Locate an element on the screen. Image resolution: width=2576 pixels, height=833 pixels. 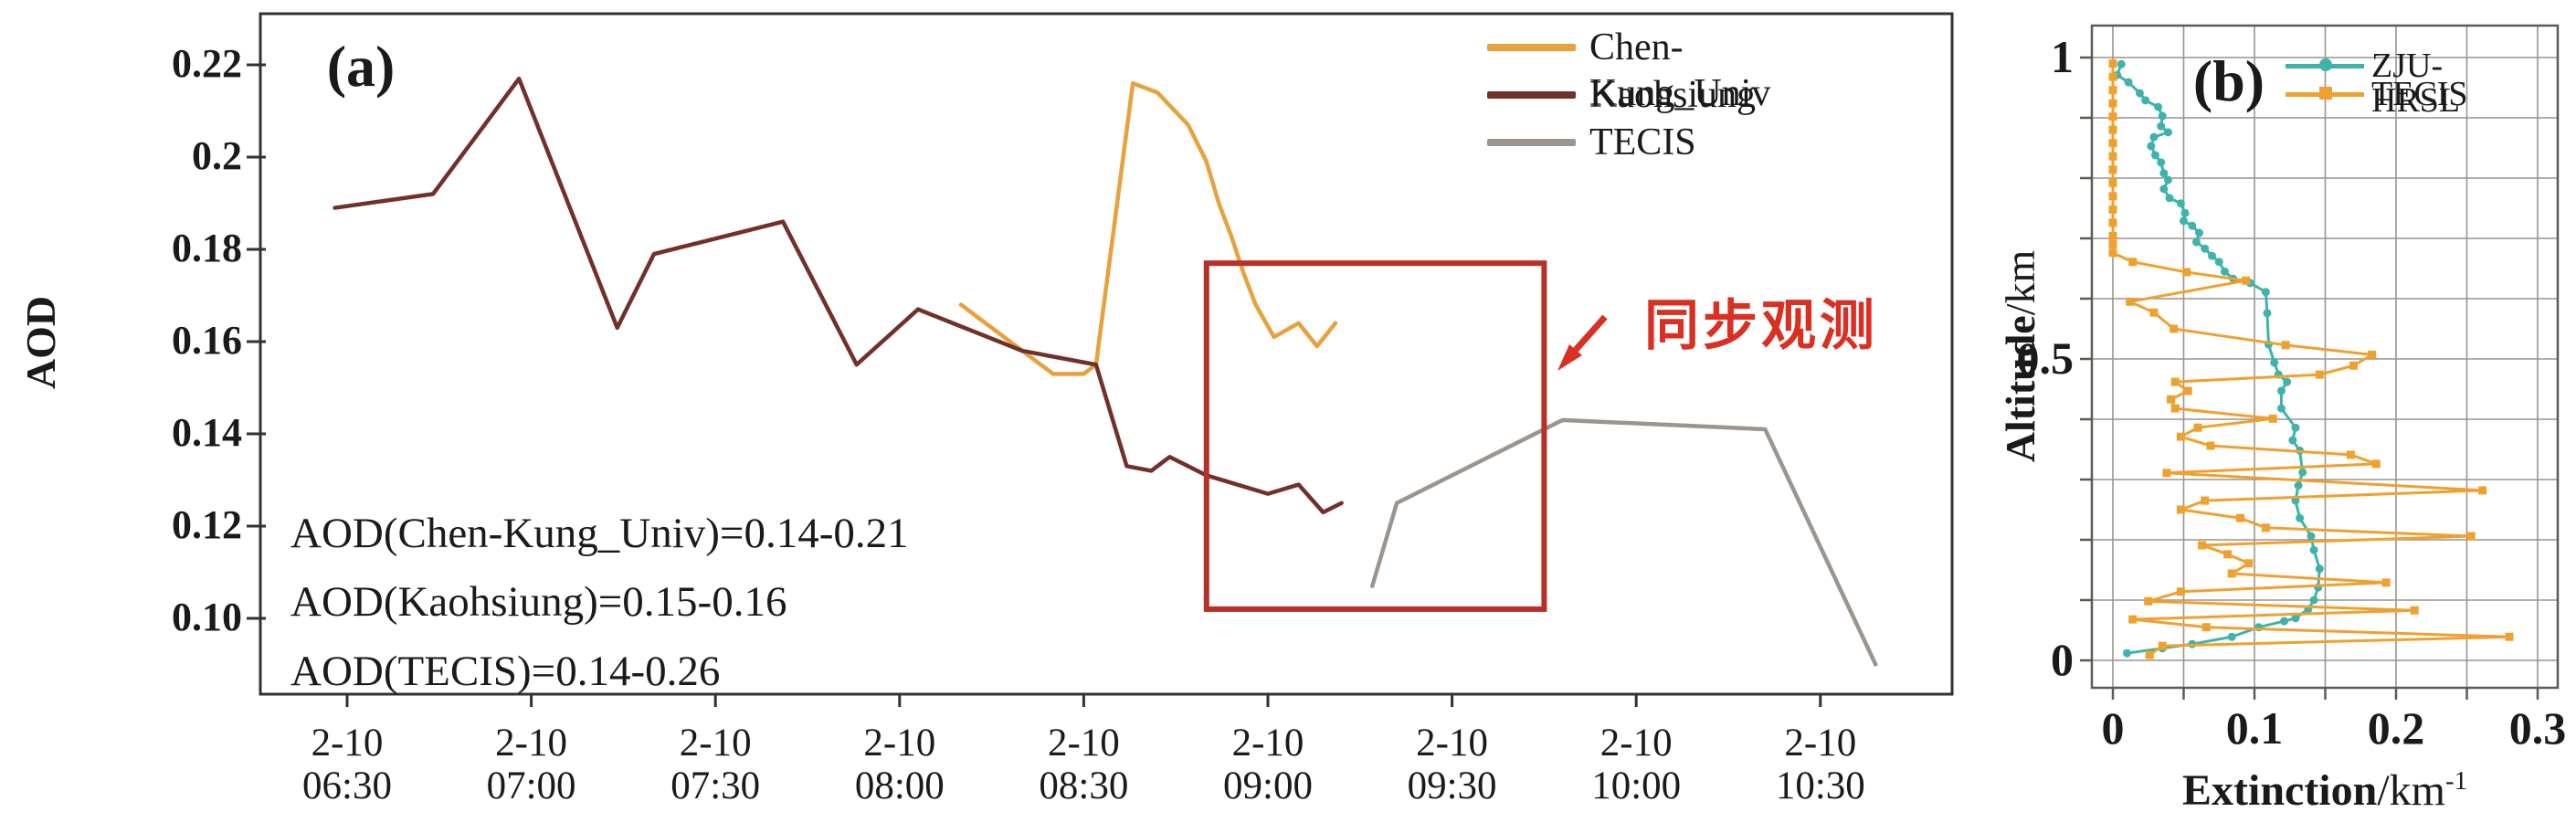
legend-label: Kaohsiung is located at coordinates (1672, 95).